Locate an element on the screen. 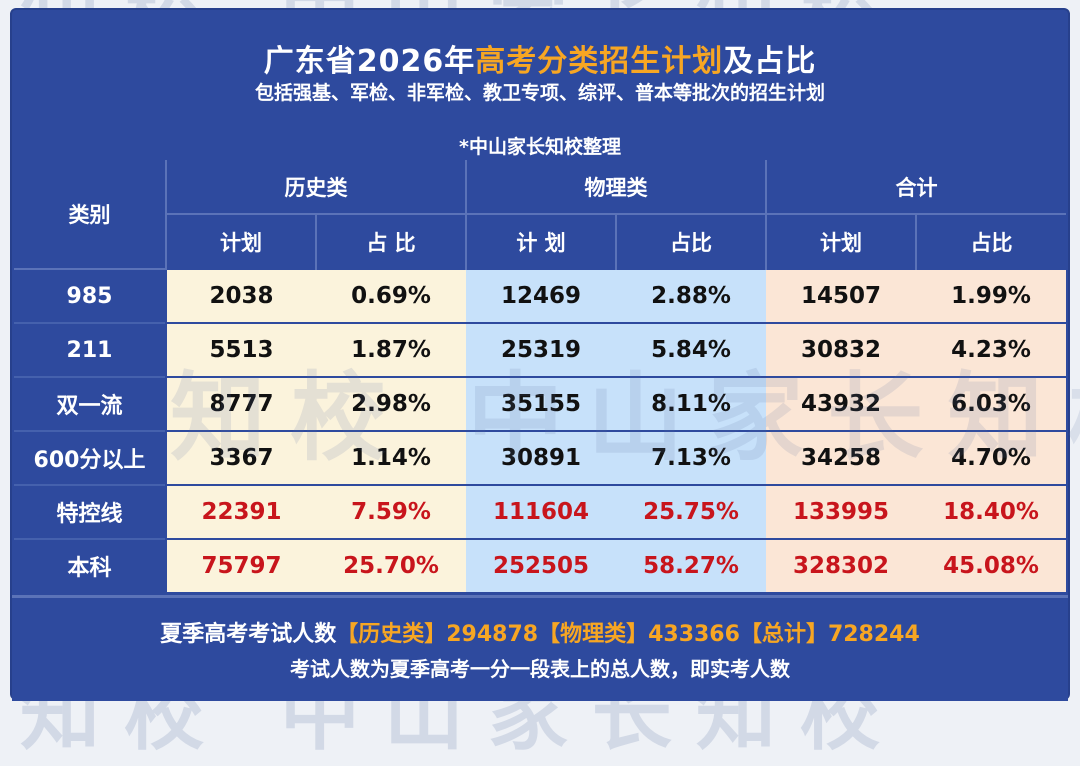  history-plan-cell: 3367 is located at coordinates (240, 457).